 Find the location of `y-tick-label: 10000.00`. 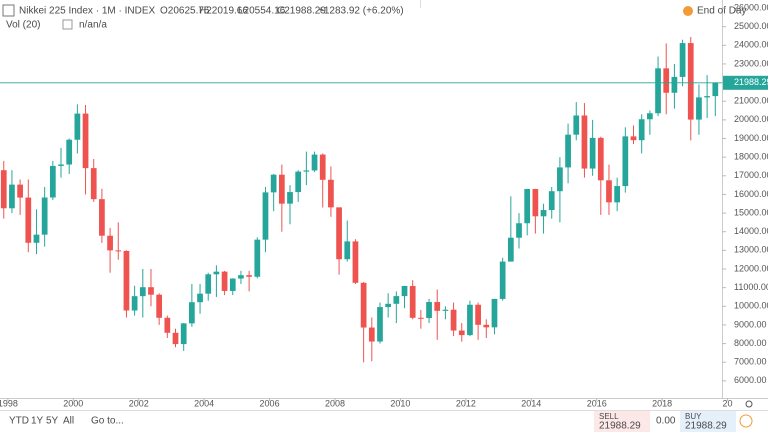

y-tick-label: 10000.00 is located at coordinates (751, 306).